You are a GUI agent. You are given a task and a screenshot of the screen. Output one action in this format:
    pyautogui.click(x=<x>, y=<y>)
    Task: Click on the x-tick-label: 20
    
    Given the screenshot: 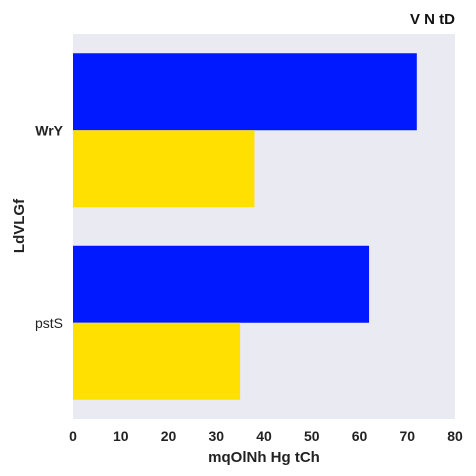 What is the action you would take?
    pyautogui.click(x=169, y=436)
    